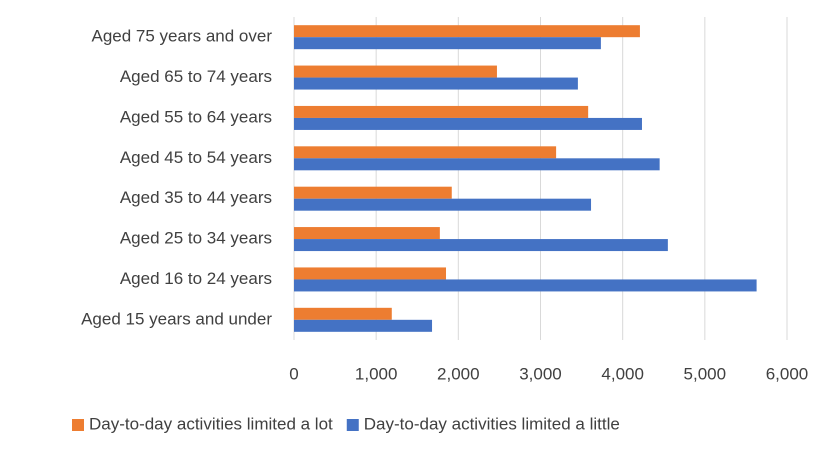  Describe the element at coordinates (196, 197) in the screenshot. I see `y-tick-label: Aged 35 to 44 years` at that location.